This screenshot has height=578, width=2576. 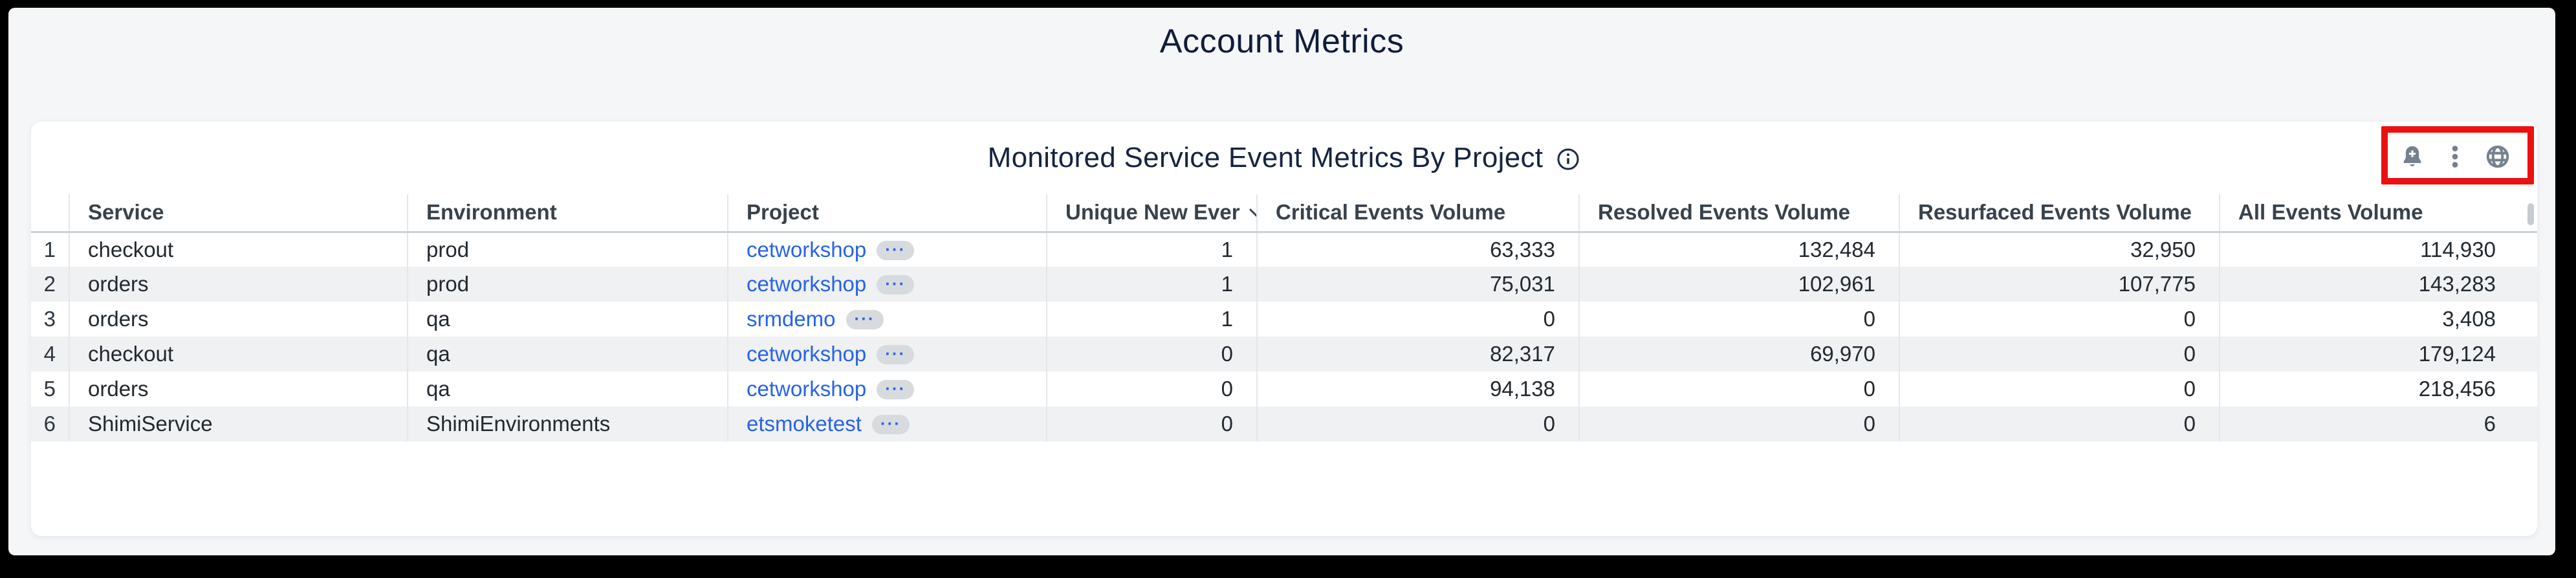 I want to click on header-critical-events: Critical Events Volume, so click(x=1417, y=213).